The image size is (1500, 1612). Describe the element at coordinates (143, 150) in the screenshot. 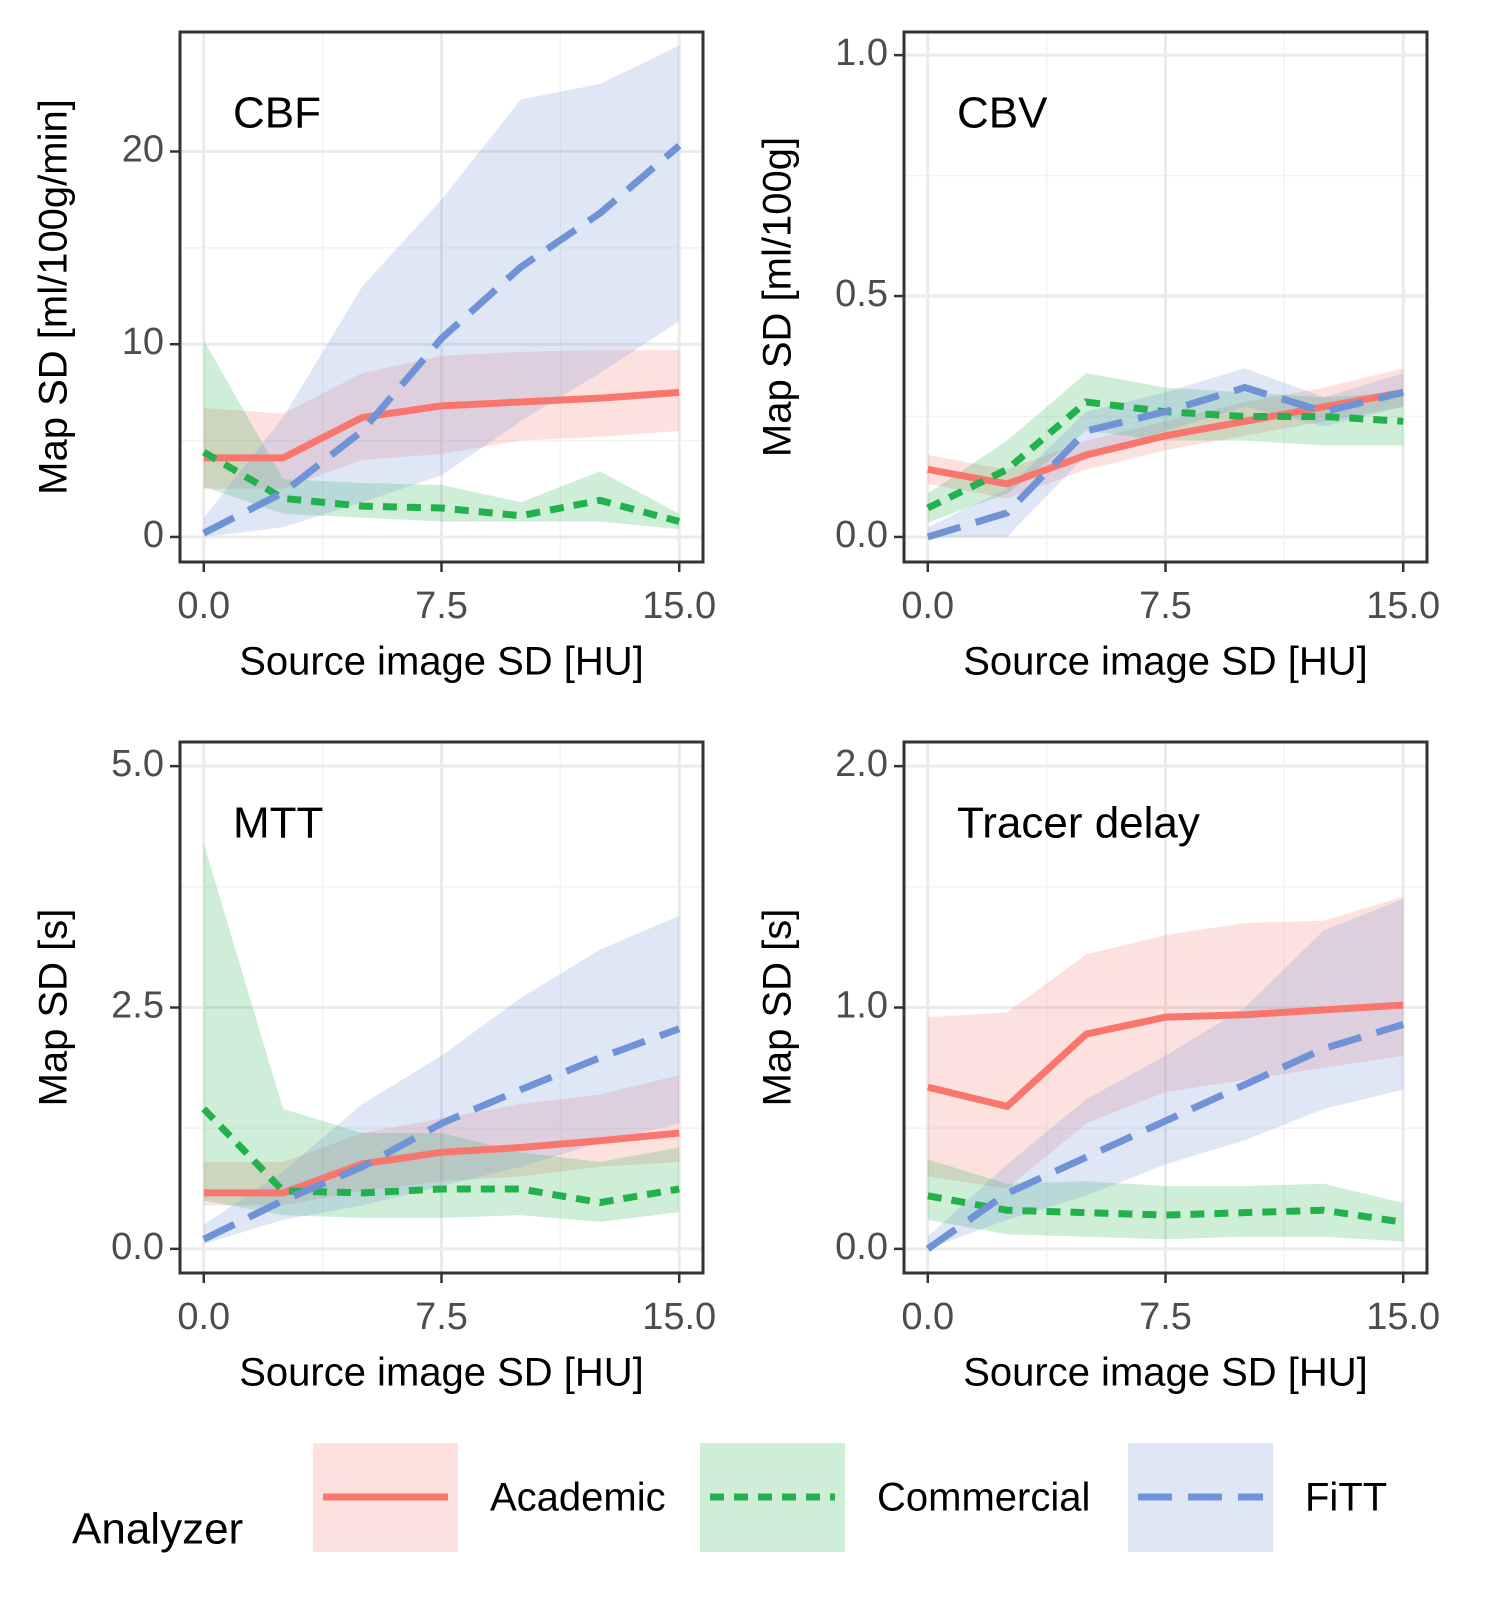

I see `y-tick-label: 20` at that location.